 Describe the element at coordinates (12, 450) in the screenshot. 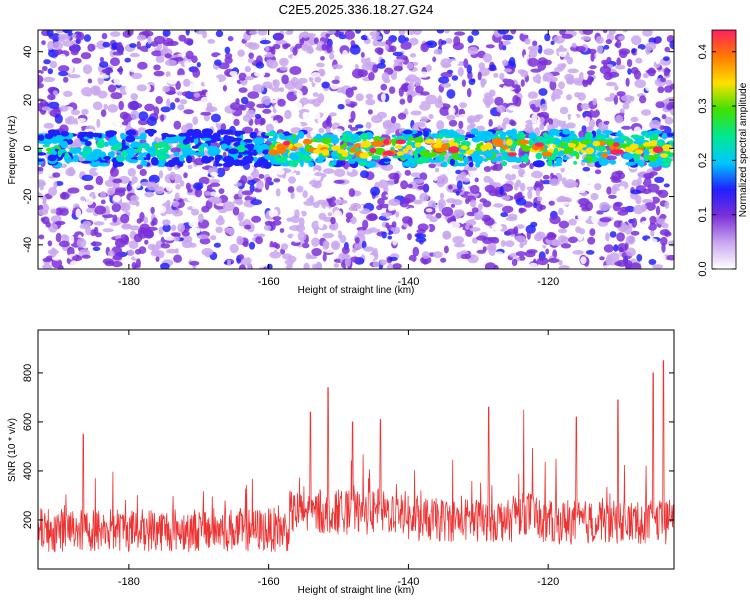

I see `snr-ylabel: SNR (10 * v/v)` at that location.